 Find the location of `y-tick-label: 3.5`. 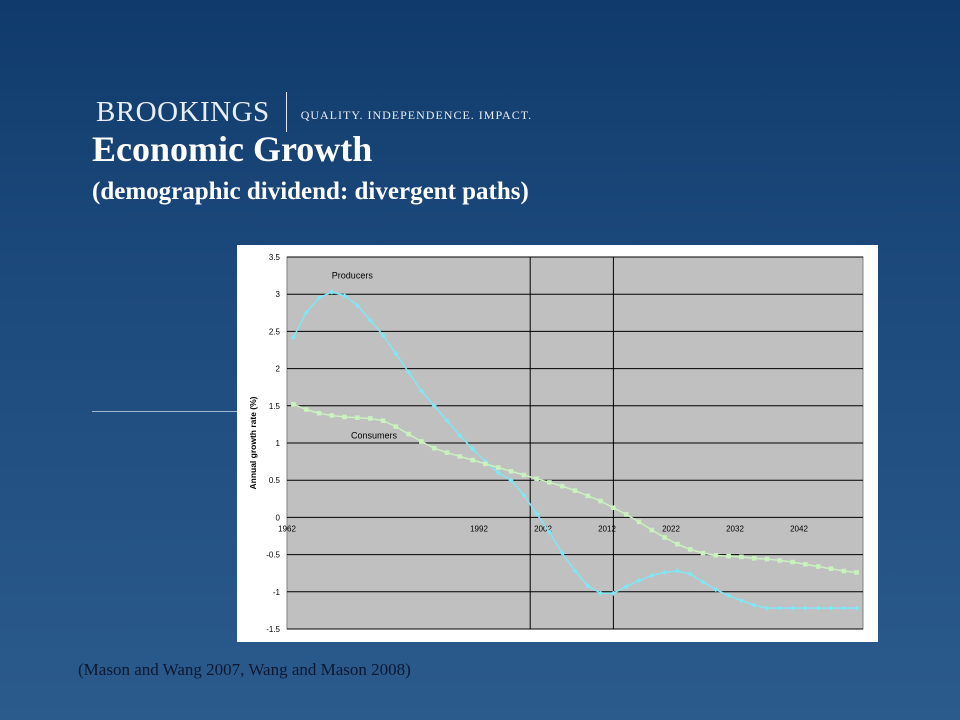

y-tick-label: 3.5 is located at coordinates (275, 257).